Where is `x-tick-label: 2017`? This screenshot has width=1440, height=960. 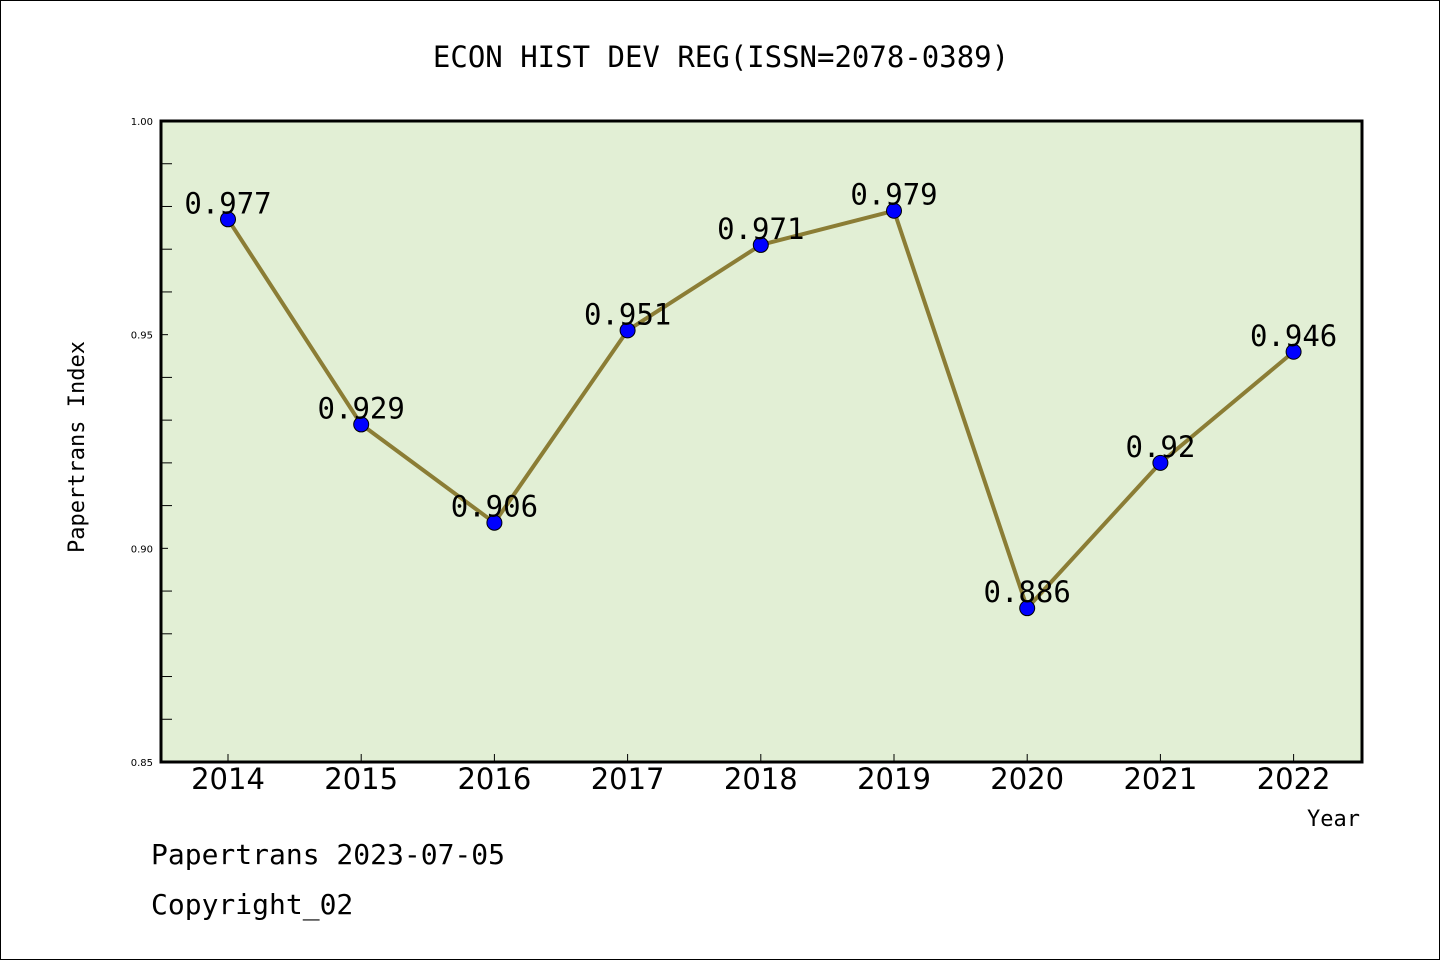 x-tick-label: 2017 is located at coordinates (628, 779).